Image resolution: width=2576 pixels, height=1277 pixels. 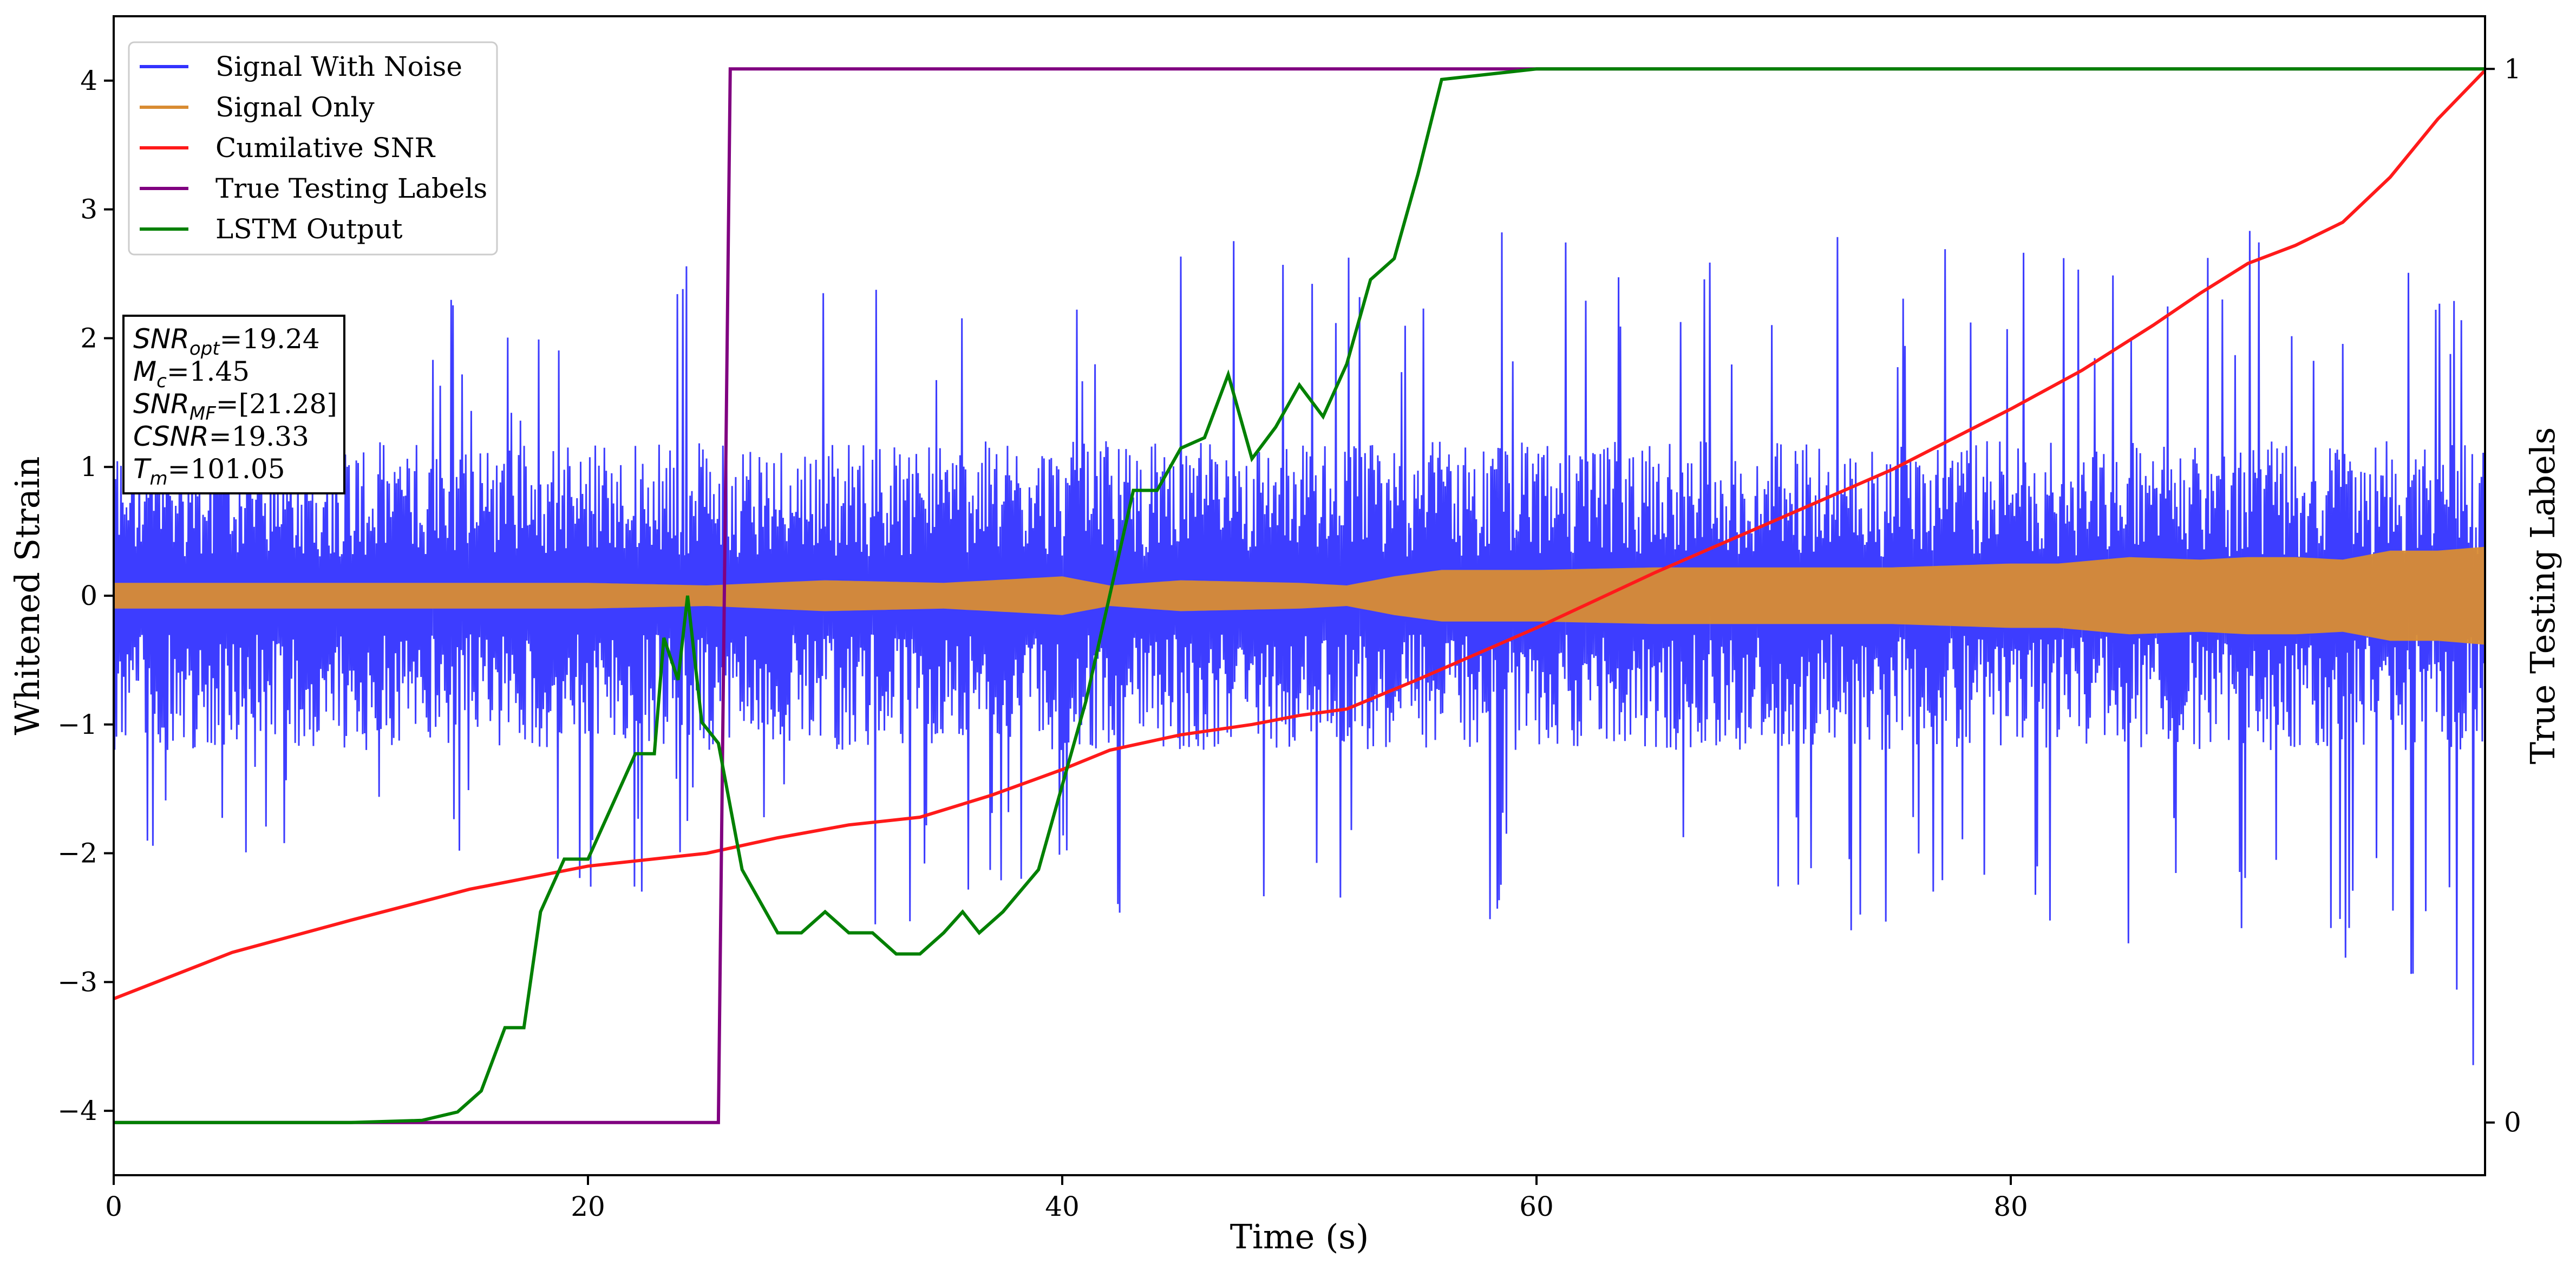 What do you see at coordinates (2010, 1206) in the screenshot?
I see `x-tick-label: 80` at bounding box center [2010, 1206].